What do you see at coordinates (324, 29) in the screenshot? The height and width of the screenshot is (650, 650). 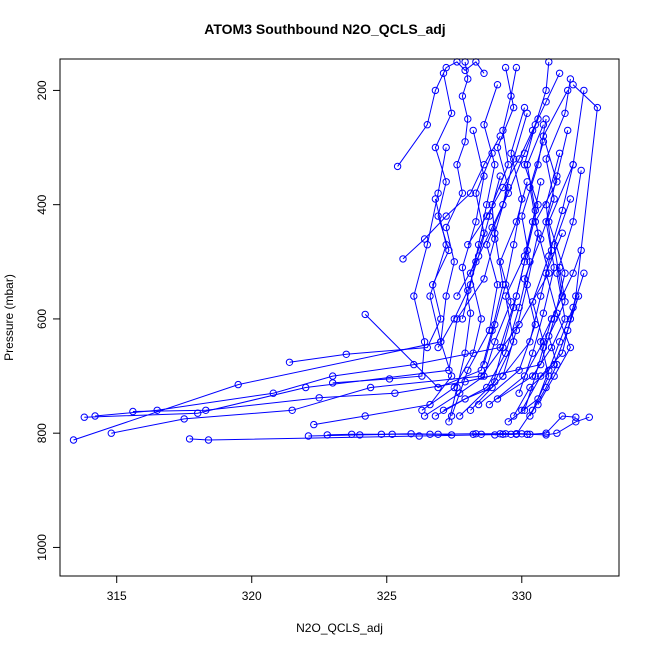 I see `chart-title: ATOM3 Southbound N2O_QCLS_adj` at bounding box center [324, 29].